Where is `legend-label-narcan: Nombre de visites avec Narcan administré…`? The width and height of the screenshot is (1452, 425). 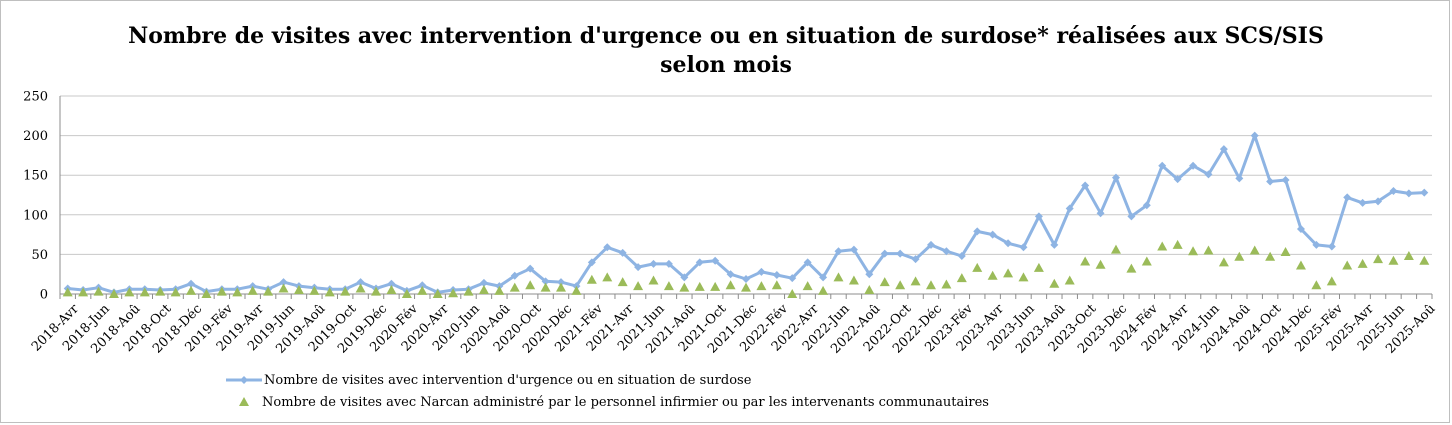
legend-label-narcan: Nombre de visites avec Narcan administré… is located at coordinates (625, 402).